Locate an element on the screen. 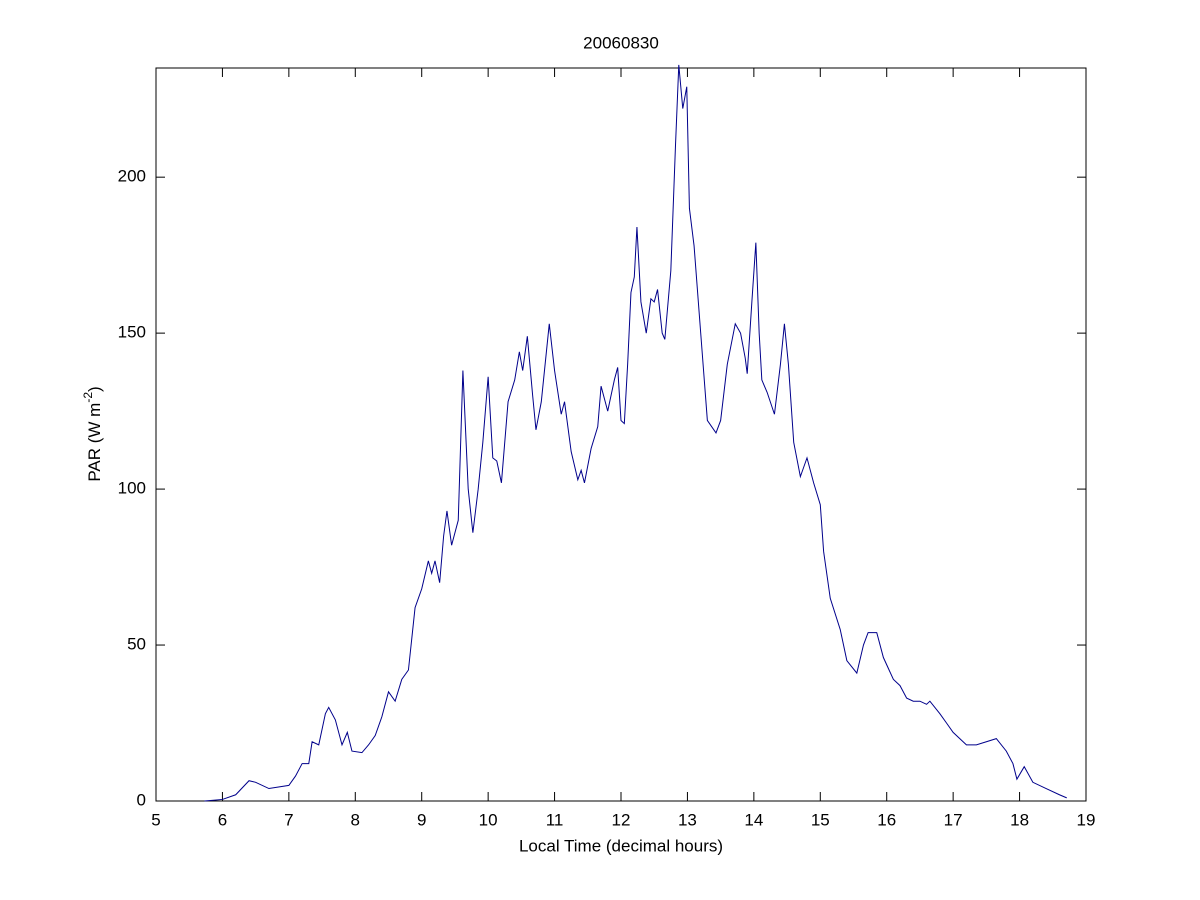 The height and width of the screenshot is (900, 1200). x-tick-label: 7 is located at coordinates (288, 819).